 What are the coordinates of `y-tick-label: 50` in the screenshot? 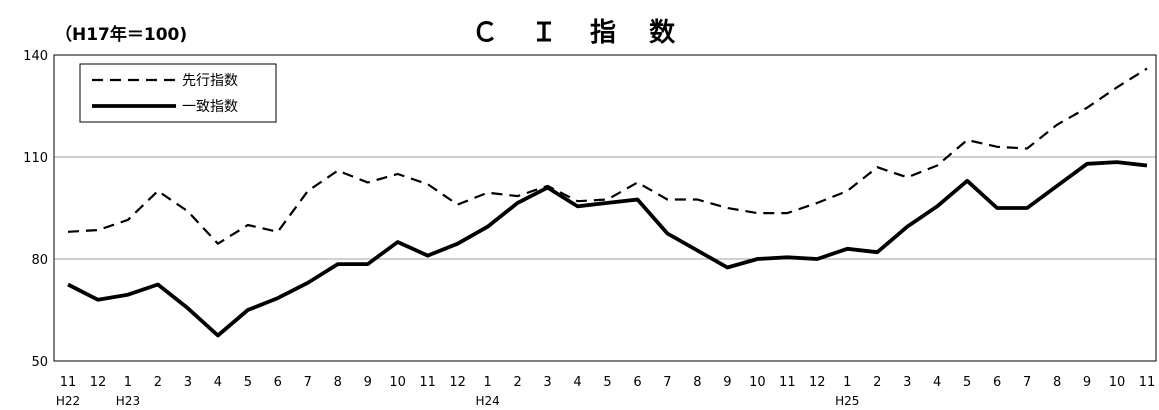 It's located at (39, 362).